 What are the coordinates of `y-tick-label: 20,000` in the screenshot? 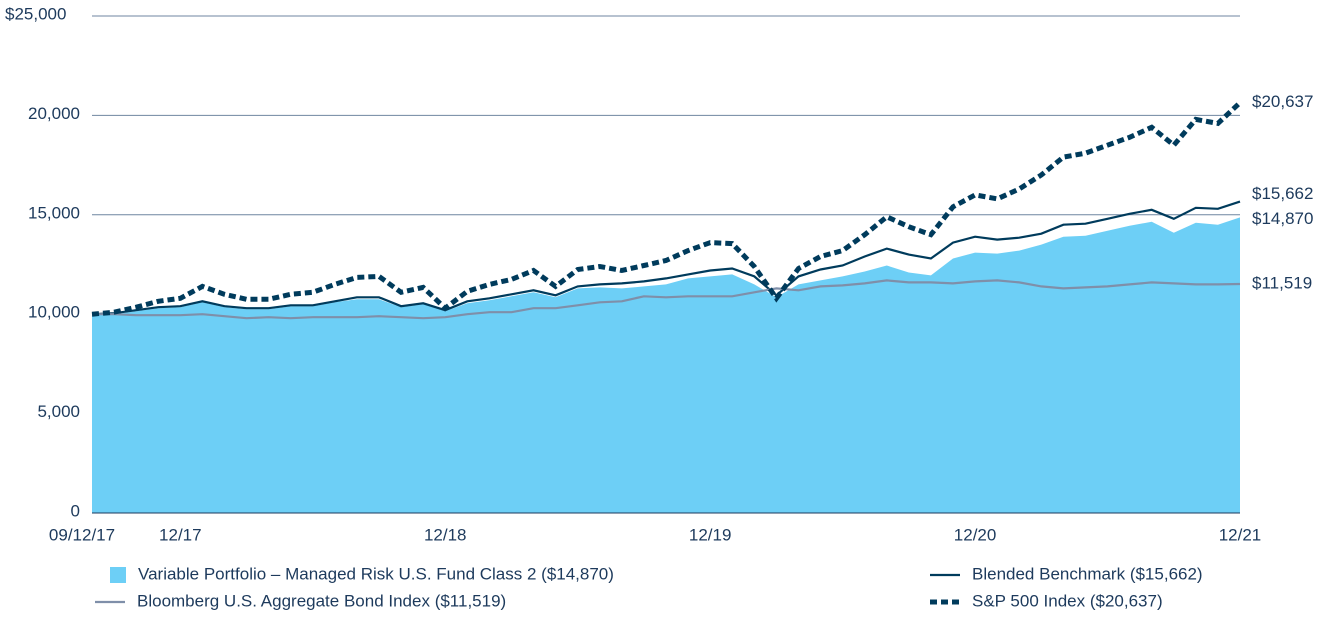 It's located at (54, 113).